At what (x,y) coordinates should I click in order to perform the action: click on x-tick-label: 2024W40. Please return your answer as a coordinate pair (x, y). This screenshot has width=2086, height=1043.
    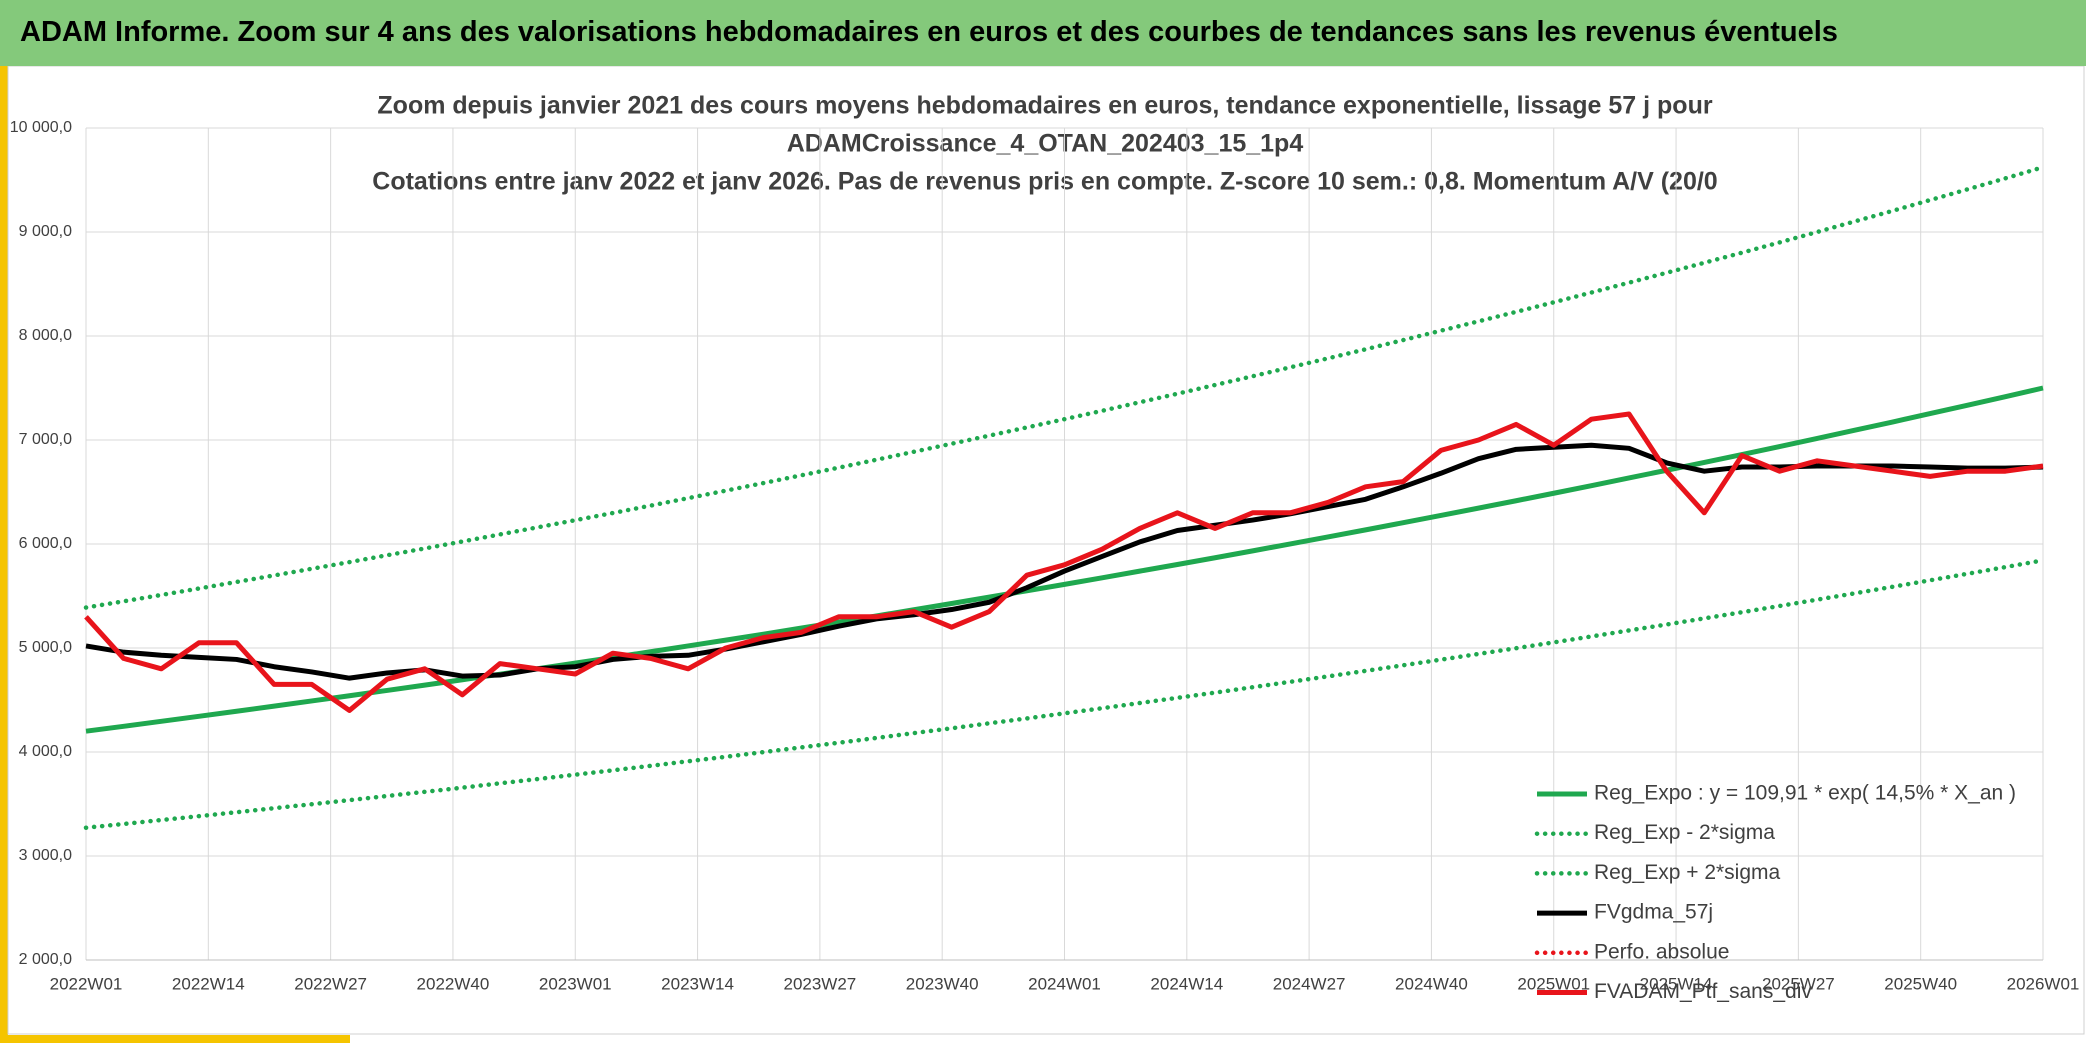
    Looking at the image, I should click on (1431, 983).